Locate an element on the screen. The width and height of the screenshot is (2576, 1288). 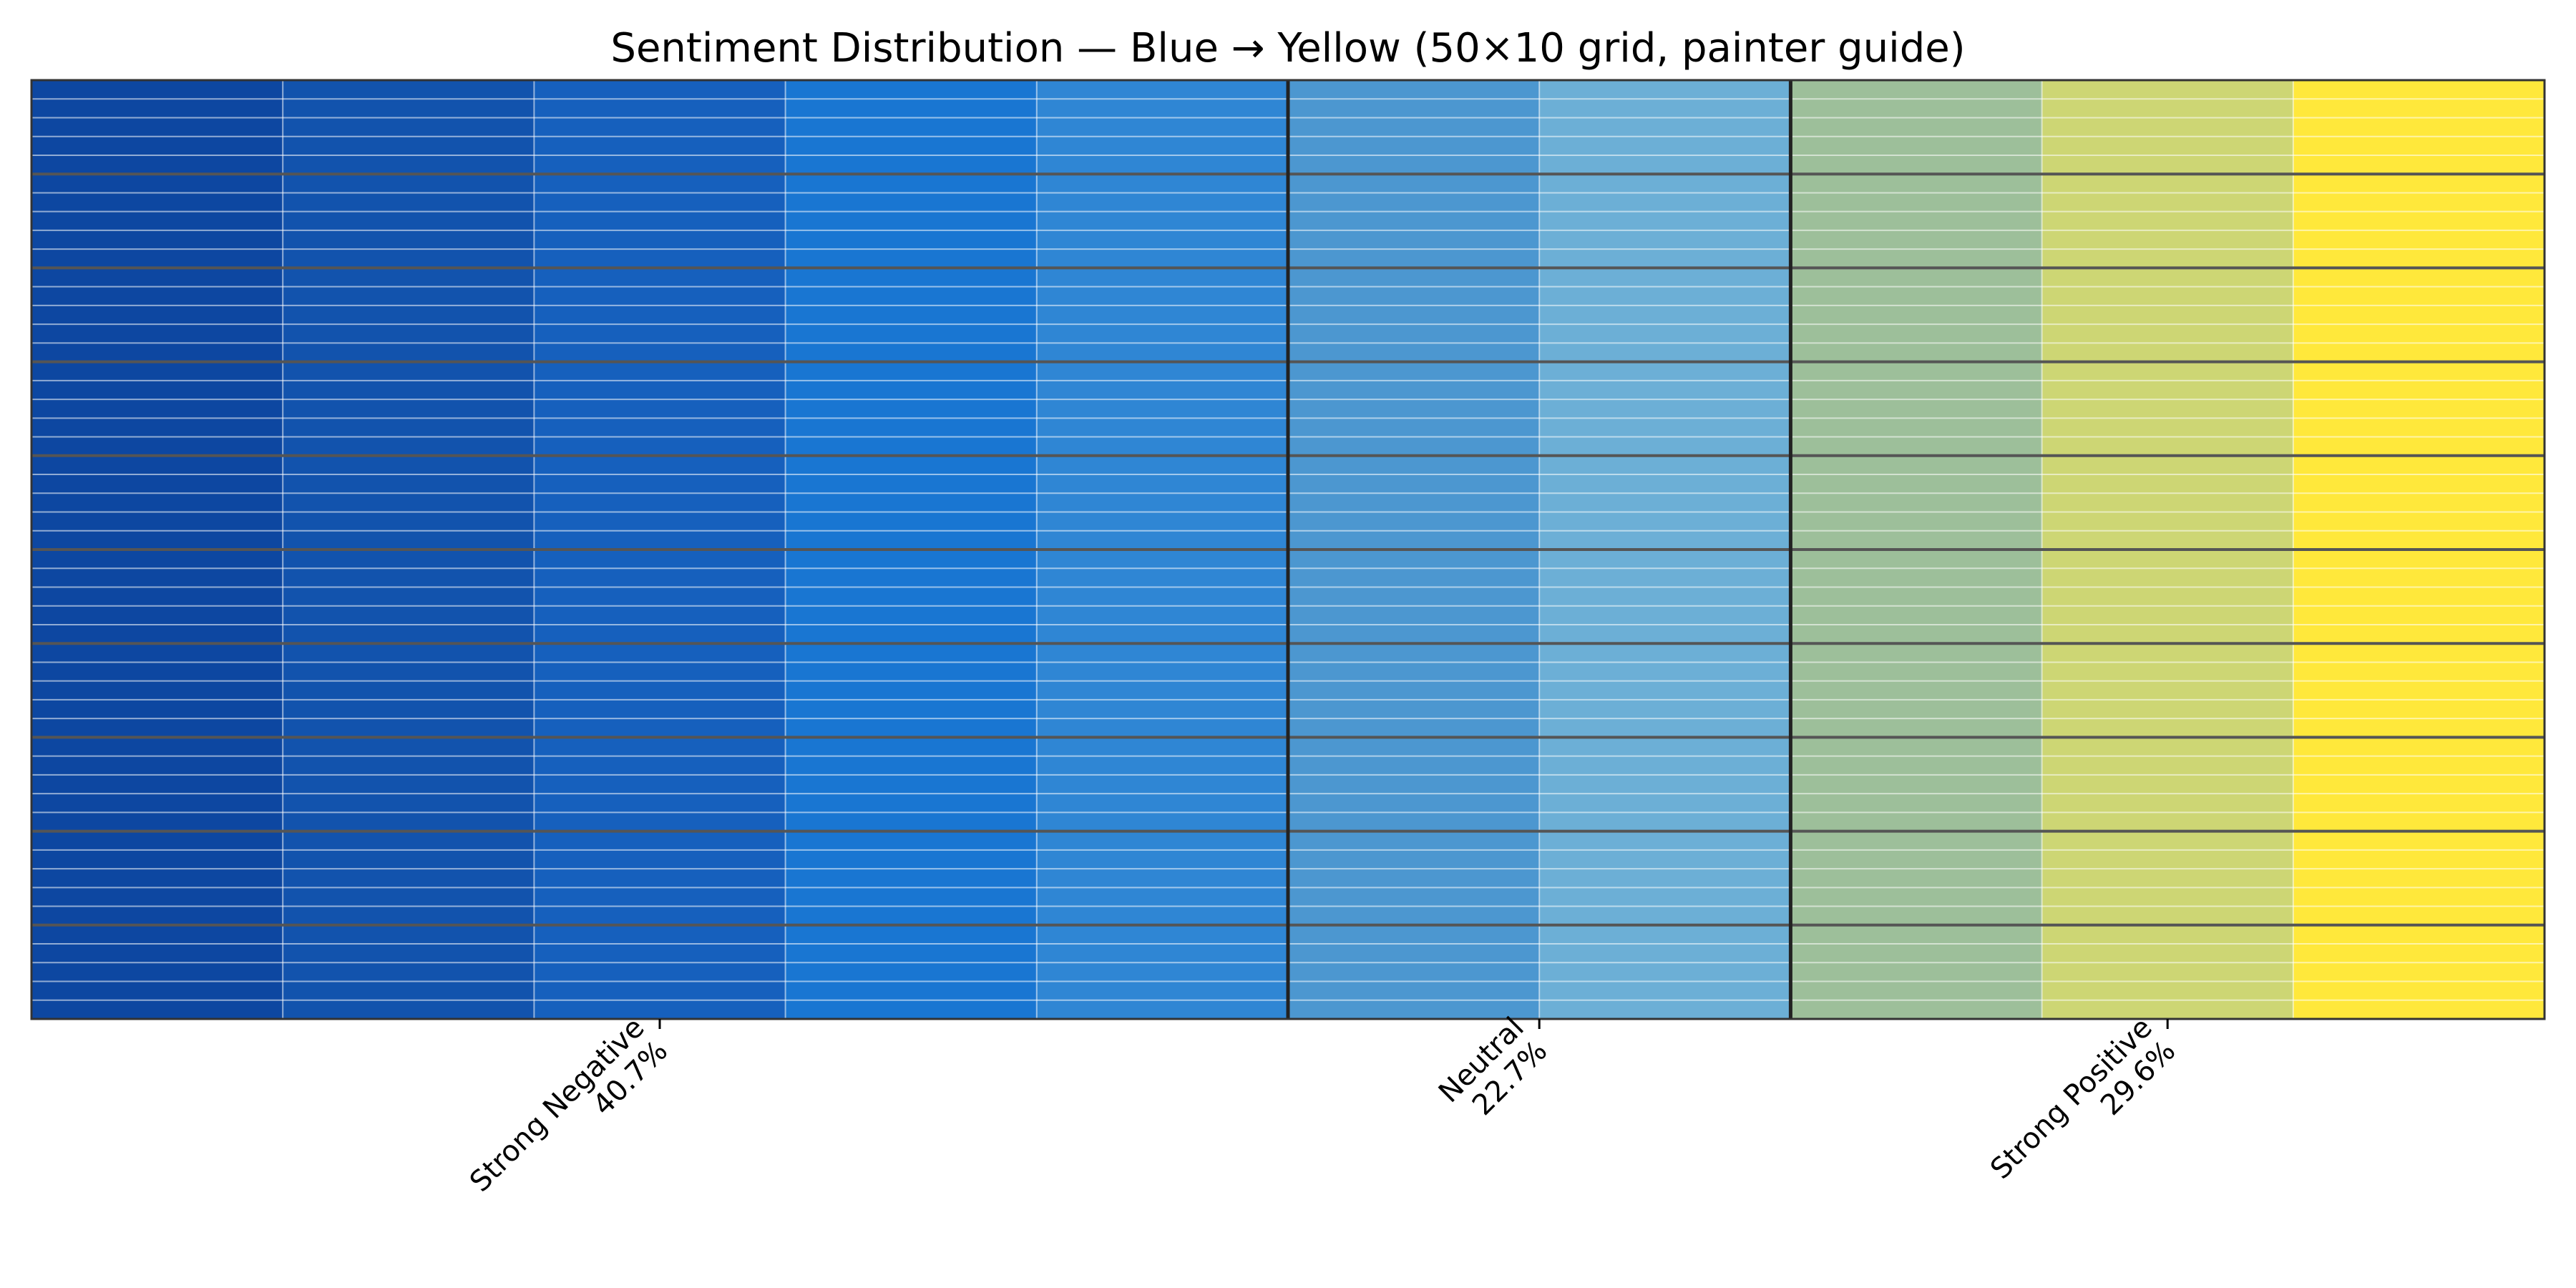
x-tick-label-3: Strong Positive29.6% is located at coordinates (2083, 1110).